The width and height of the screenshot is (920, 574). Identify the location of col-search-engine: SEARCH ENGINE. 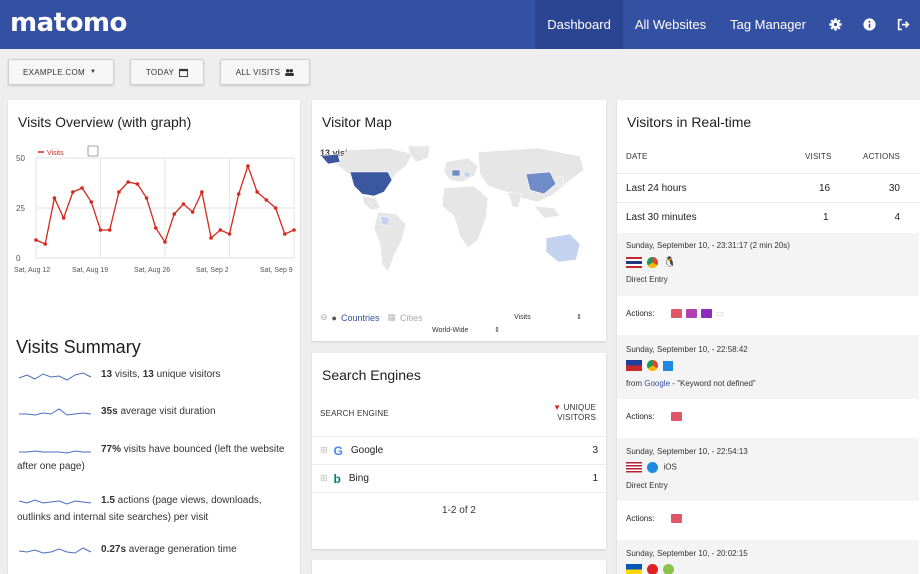
(354, 413).